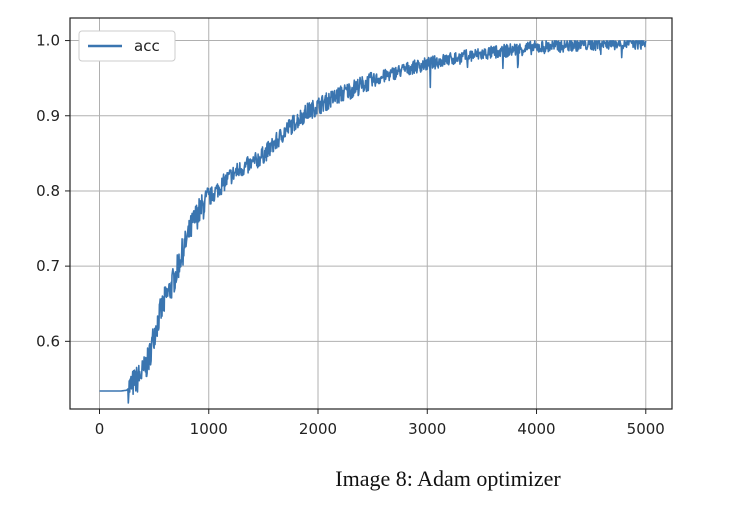  I want to click on y-tick-label: 0.6, so click(48, 341).